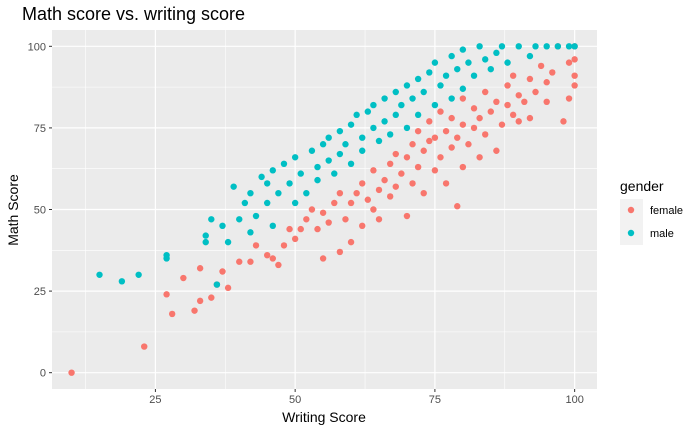  I want to click on y-tick-label: 50, so click(40, 211).